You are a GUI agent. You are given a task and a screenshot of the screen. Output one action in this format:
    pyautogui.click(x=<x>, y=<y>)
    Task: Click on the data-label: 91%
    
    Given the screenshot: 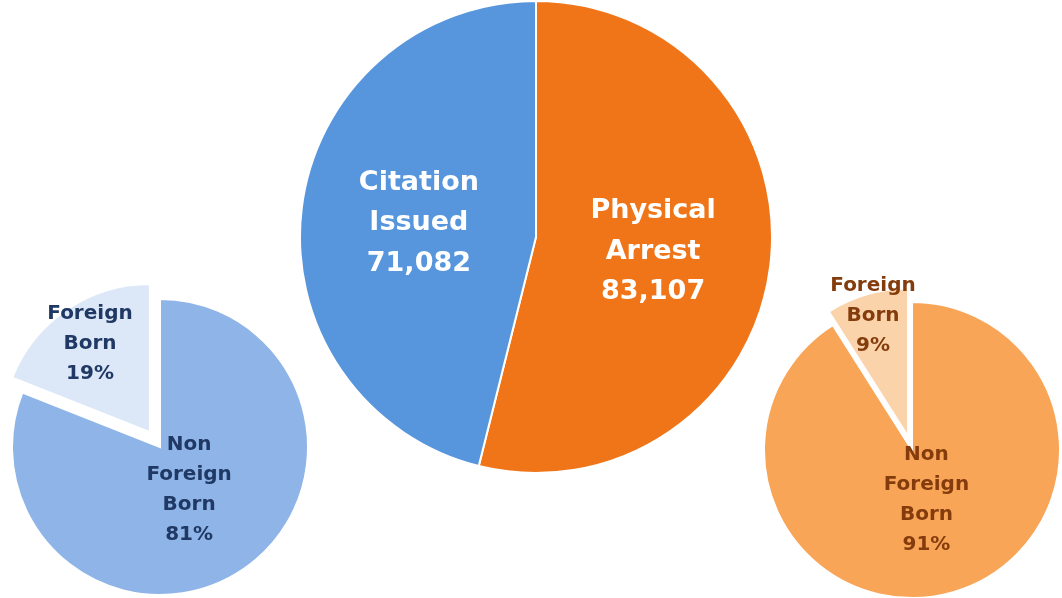 What is the action you would take?
    pyautogui.click(x=926, y=543)
    